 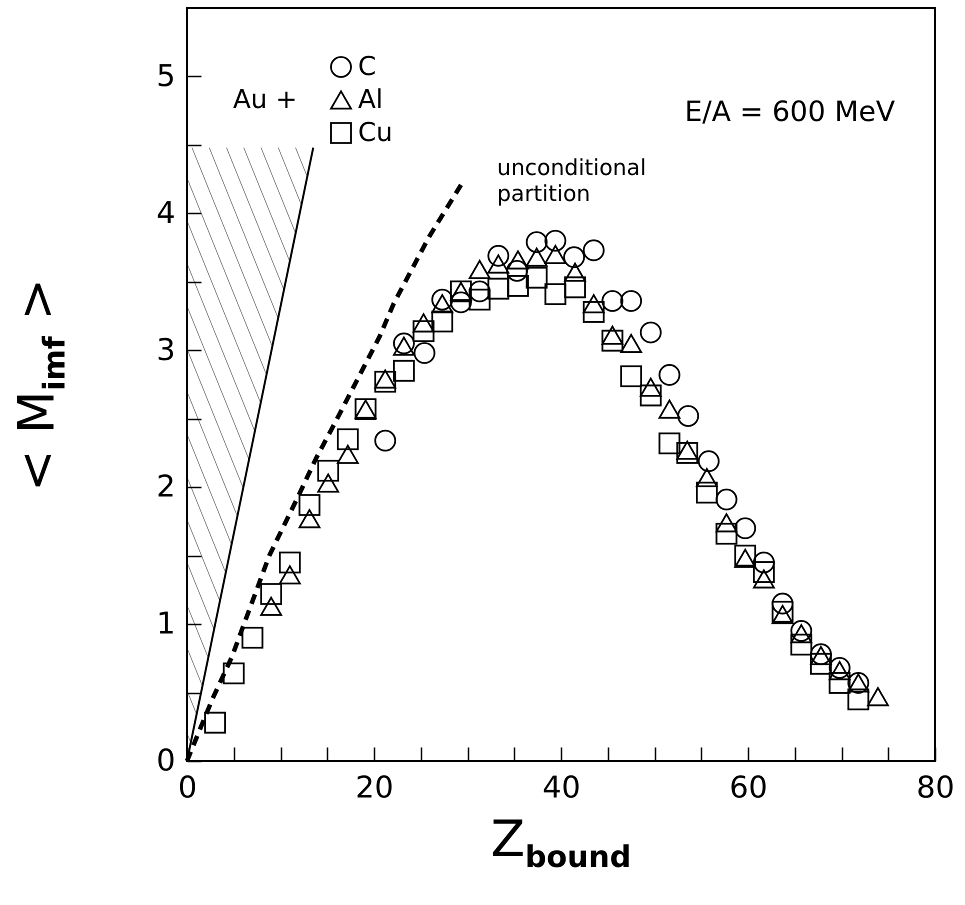 What do you see at coordinates (561, 842) in the screenshot?
I see `x-axis-title: Z$_{bound}$` at bounding box center [561, 842].